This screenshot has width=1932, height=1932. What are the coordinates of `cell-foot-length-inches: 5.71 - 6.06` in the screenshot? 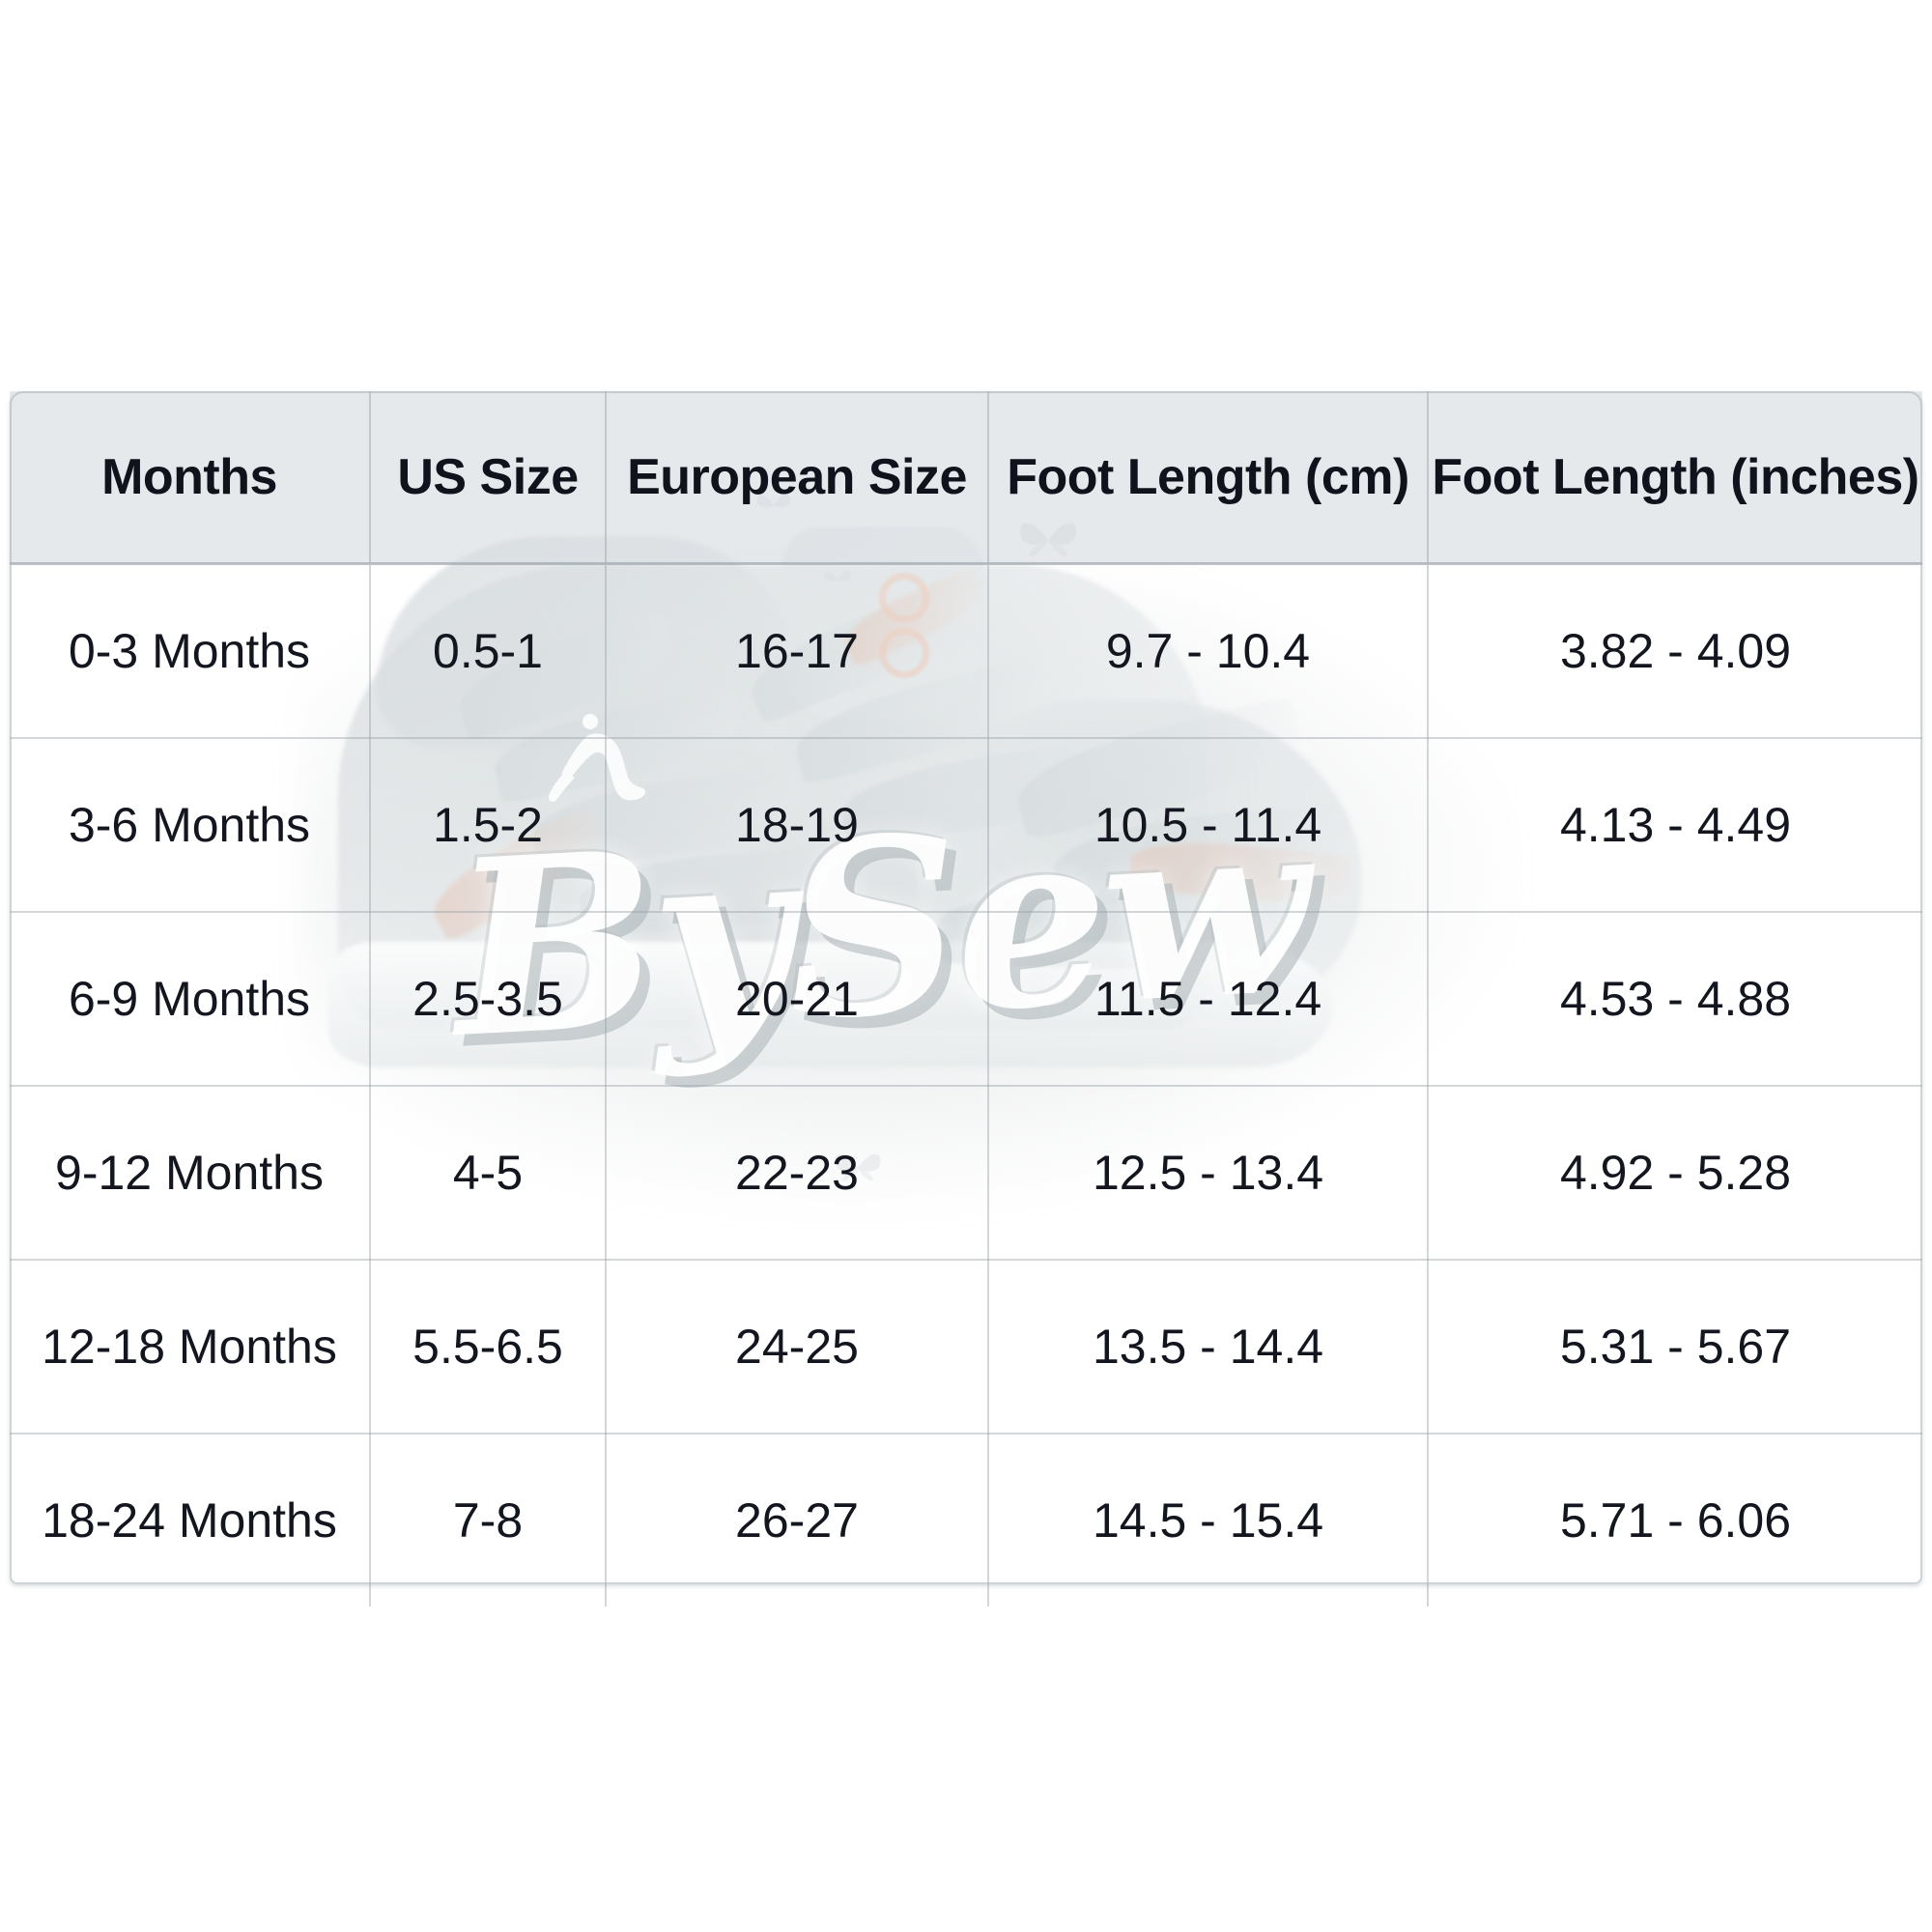 It's located at (1675, 1520).